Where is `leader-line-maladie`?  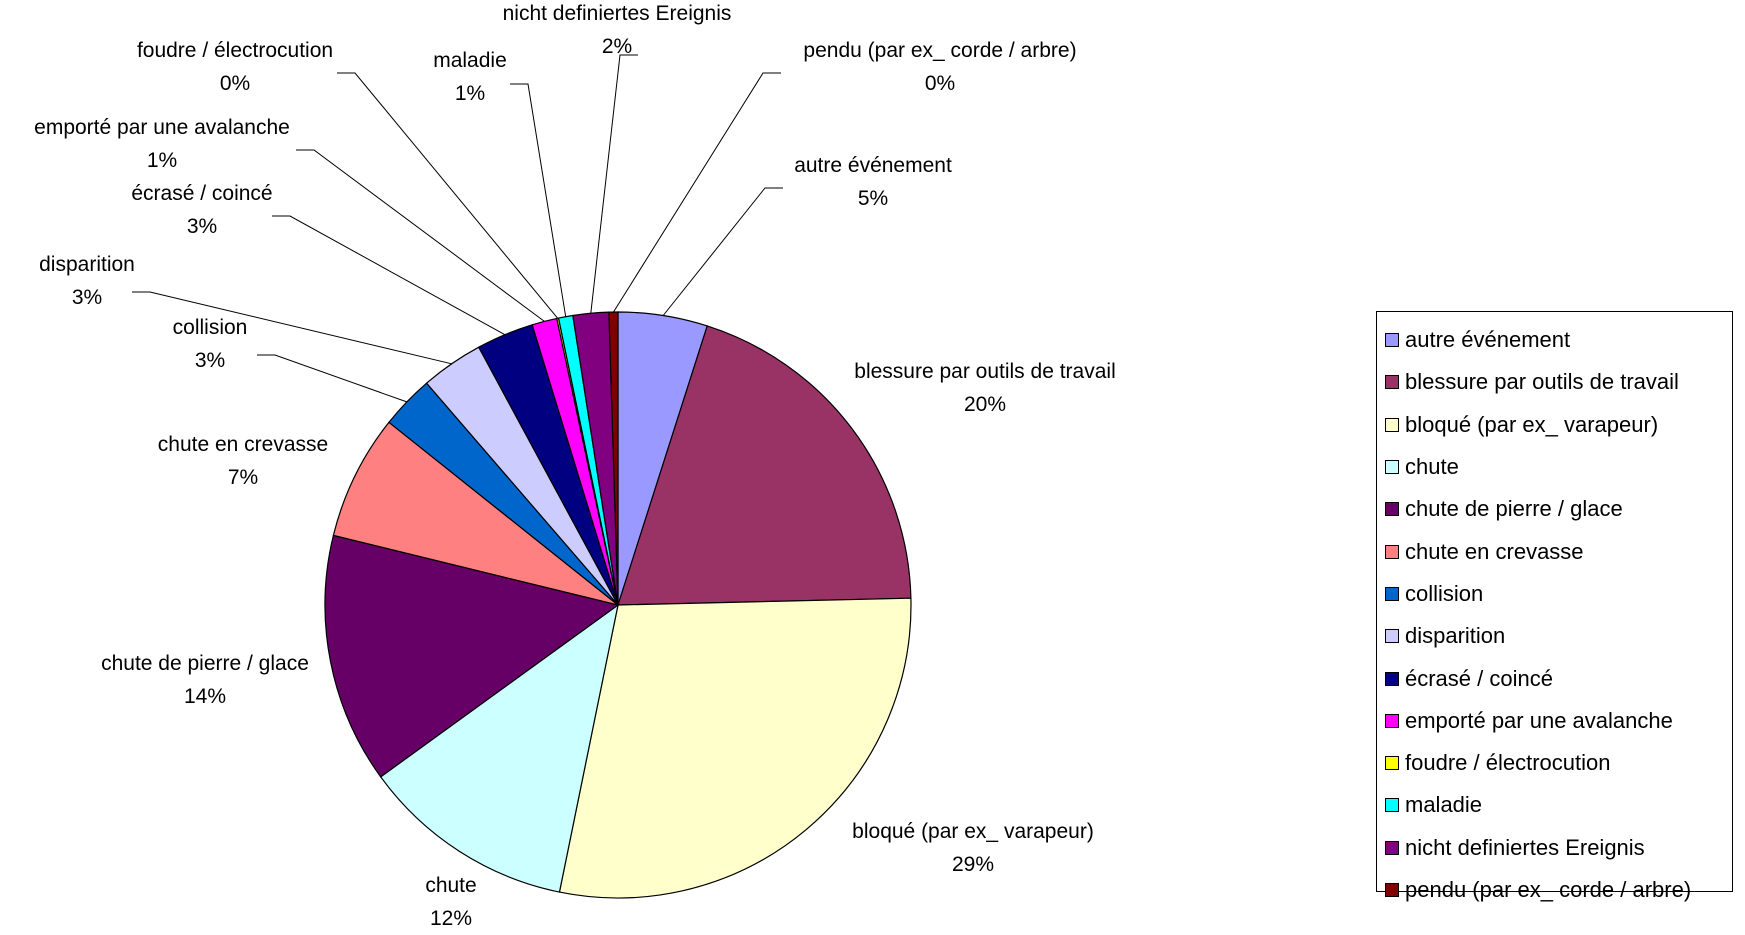
leader-line-maladie is located at coordinates (538, 200).